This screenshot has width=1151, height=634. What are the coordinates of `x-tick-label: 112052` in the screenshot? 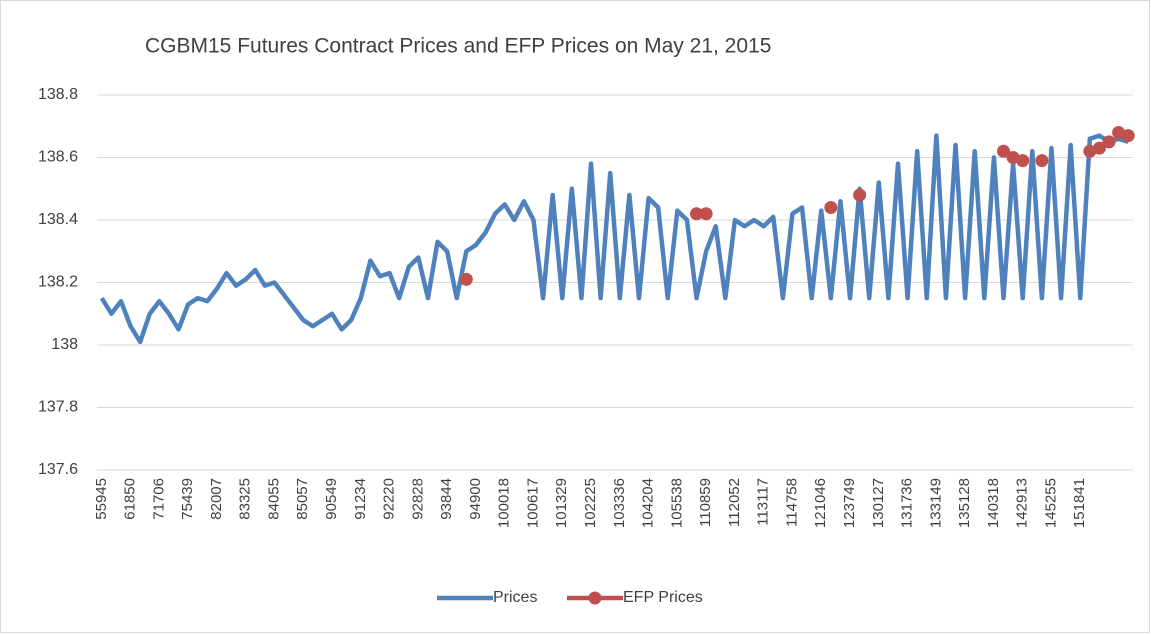 It's located at (734, 502).